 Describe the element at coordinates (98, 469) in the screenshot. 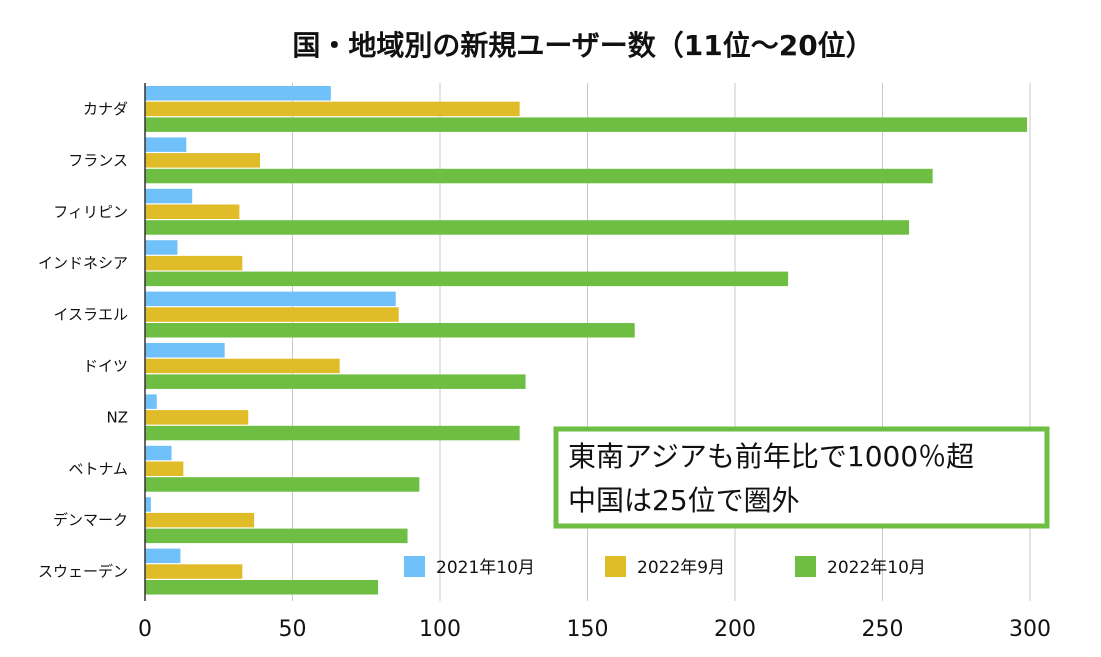

I see `category-label: ベトナム` at that location.